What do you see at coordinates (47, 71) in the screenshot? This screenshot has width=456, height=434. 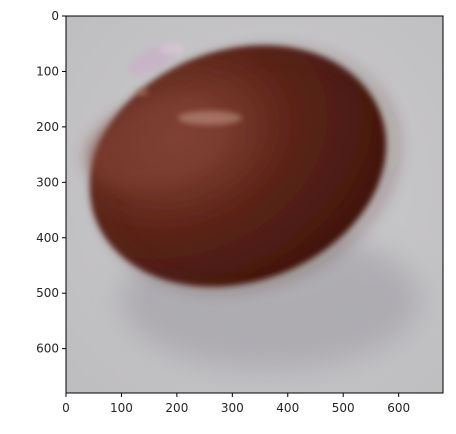 I see `y-tick-label: 100` at bounding box center [47, 71].